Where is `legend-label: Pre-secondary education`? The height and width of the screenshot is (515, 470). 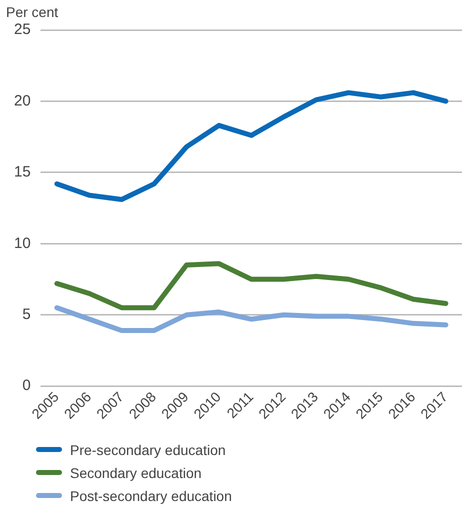 legend-label: Pre-secondary education is located at coordinates (148, 450).